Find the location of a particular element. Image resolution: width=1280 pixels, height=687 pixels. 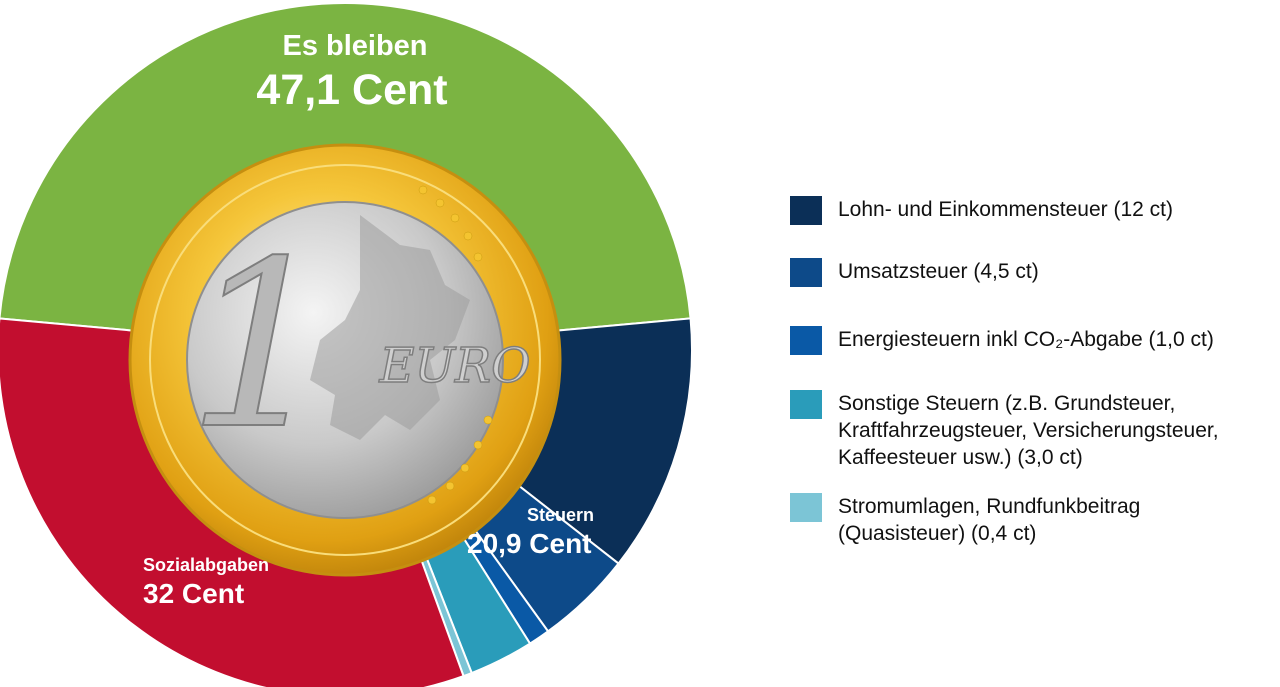

social-contributions-value: 32 Cent is located at coordinates (194, 593).